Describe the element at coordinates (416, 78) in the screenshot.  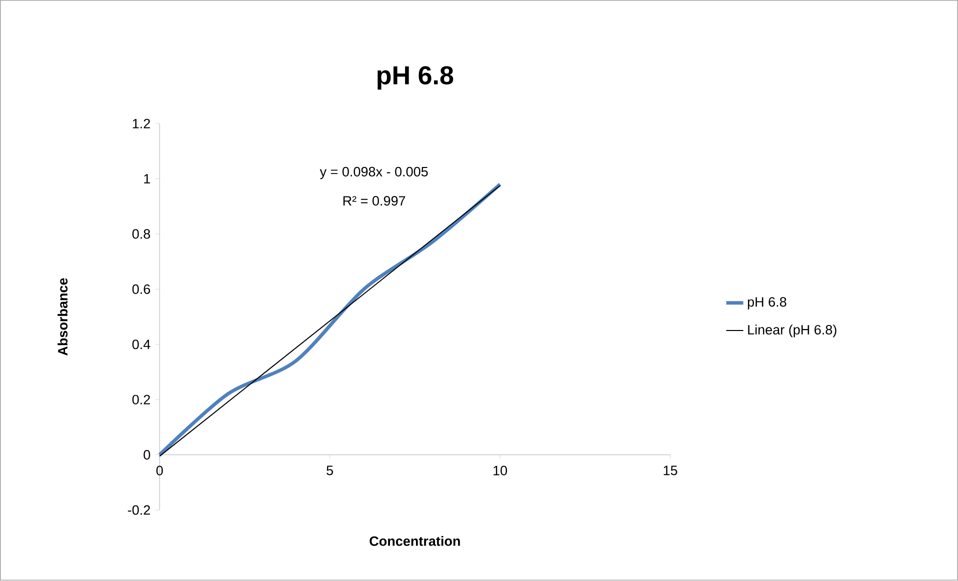
I see `chart-title: pH 6.8` at that location.